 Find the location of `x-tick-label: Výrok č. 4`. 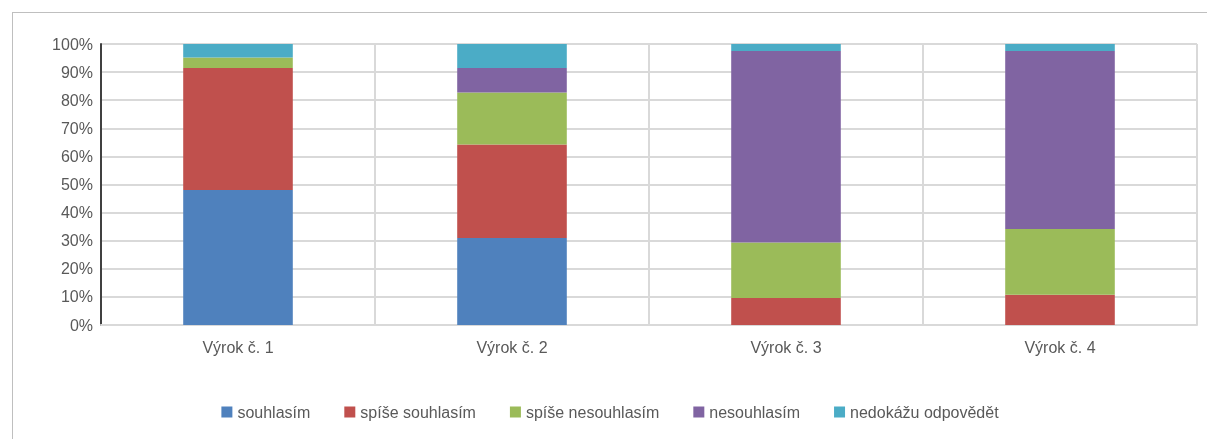

x-tick-label: Výrok č. 4 is located at coordinates (1060, 347).